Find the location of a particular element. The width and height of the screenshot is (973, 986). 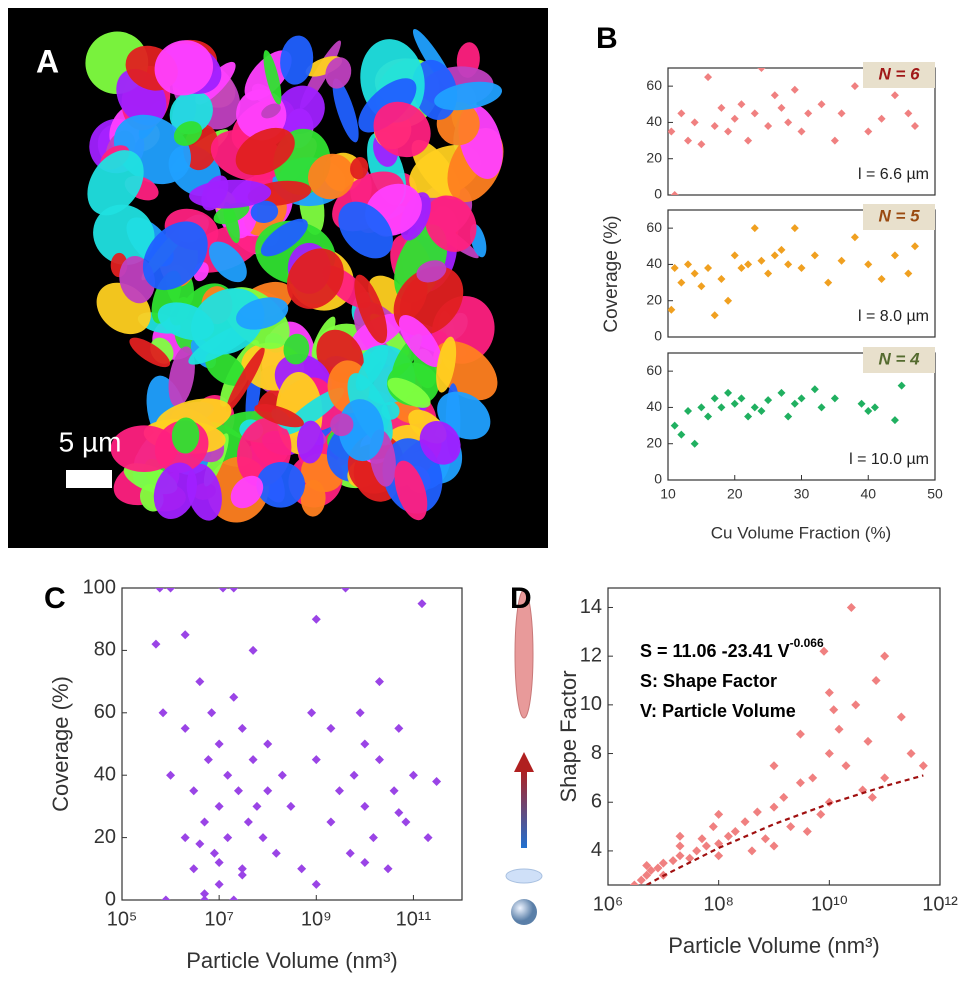

x-tick-label: 10¹⁰ is located at coordinates (829, 904).